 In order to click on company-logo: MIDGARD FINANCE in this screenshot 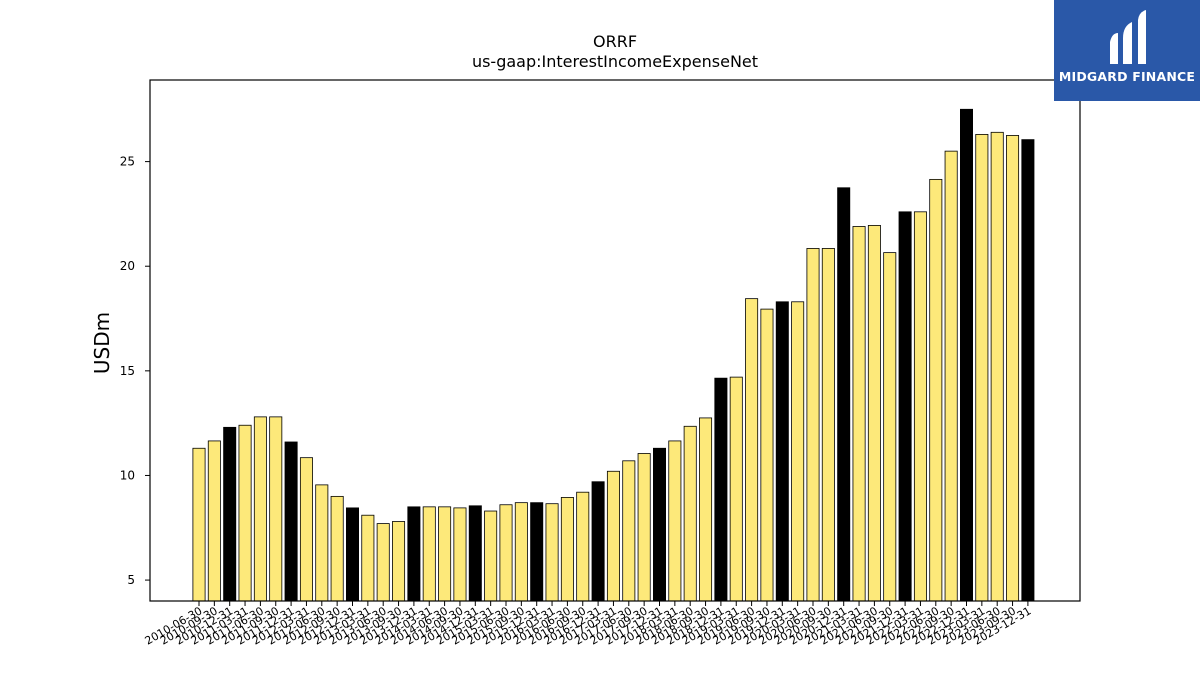, I will do `click(1127, 50)`.